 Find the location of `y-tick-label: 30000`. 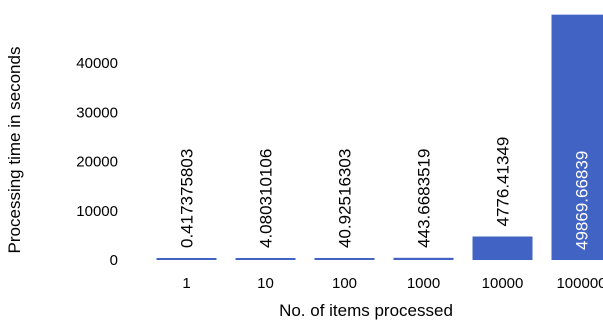

y-tick-label: 30000 is located at coordinates (97, 112).